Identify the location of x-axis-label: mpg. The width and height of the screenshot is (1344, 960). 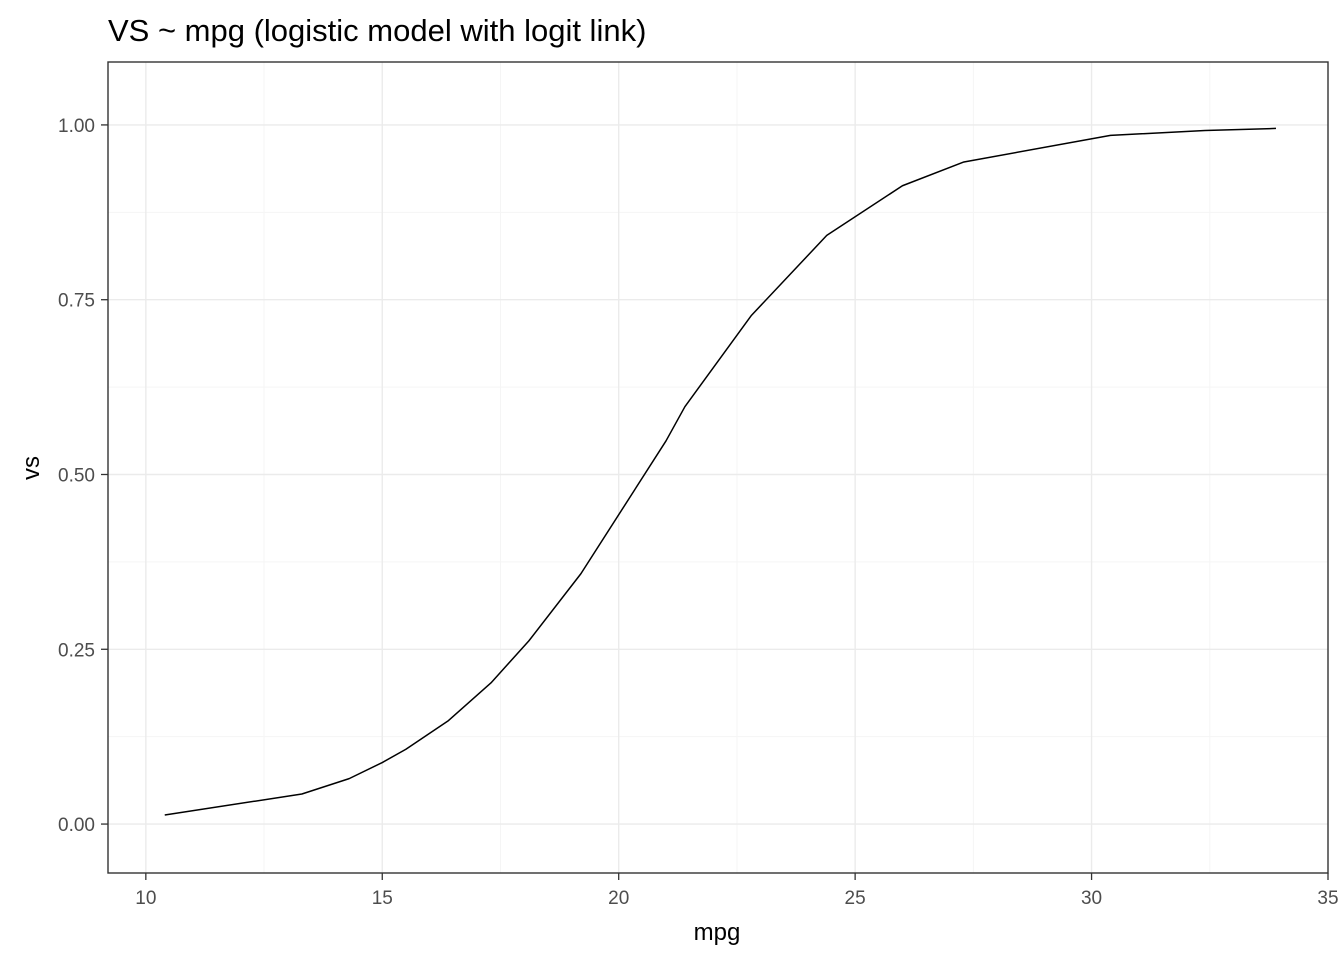
(717, 932).